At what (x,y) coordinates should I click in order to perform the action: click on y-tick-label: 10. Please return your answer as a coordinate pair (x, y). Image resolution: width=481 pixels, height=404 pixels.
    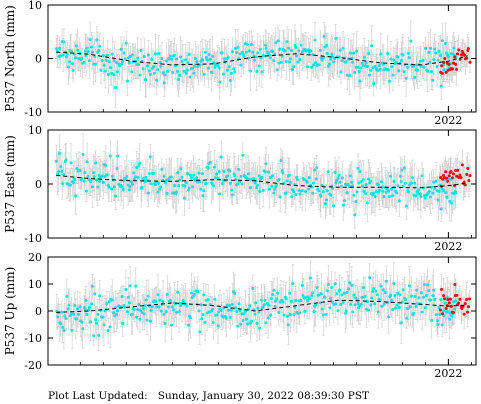
    Looking at the image, I should click on (35, 130).